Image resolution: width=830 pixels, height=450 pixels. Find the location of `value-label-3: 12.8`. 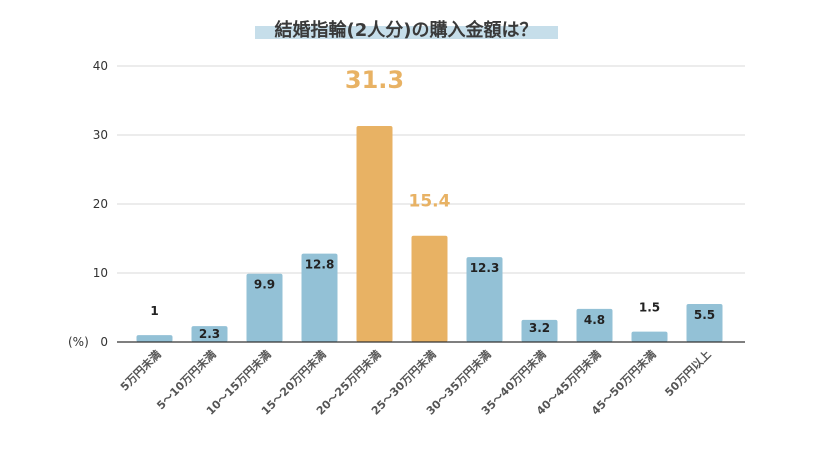

value-label-3: 12.8 is located at coordinates (320, 265).